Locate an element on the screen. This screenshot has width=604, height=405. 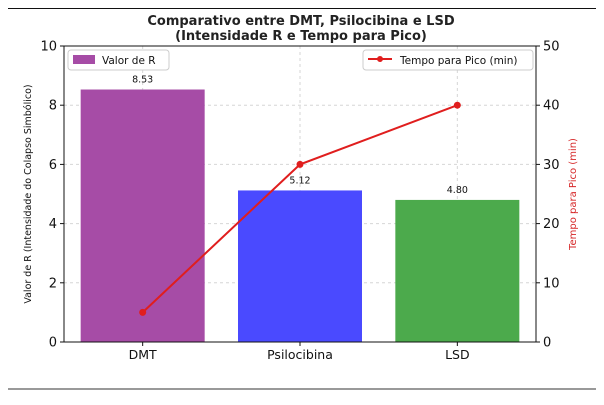
right-tick-label: 20 is located at coordinates (551, 224).